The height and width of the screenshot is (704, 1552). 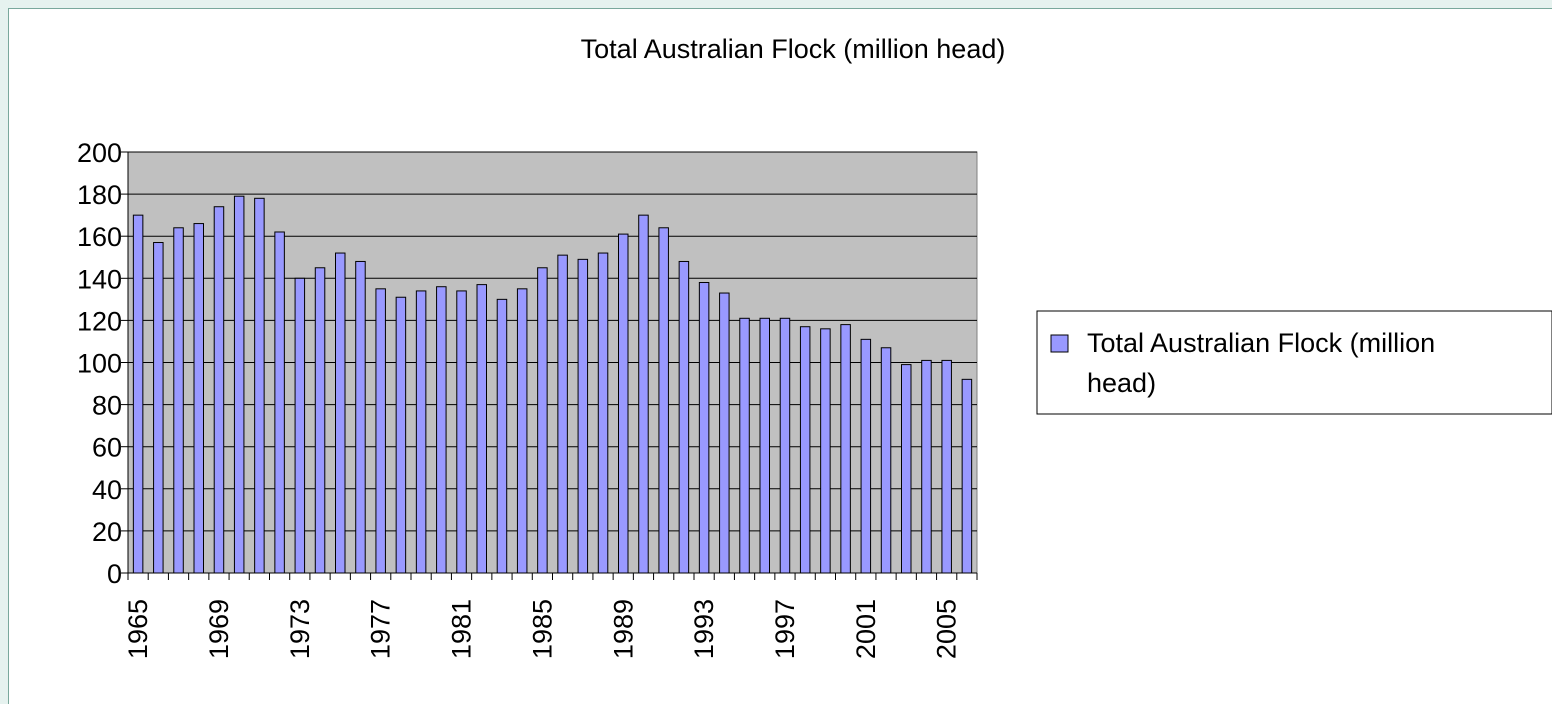 What do you see at coordinates (744, 445) in the screenshot?
I see `bar-1995` at bounding box center [744, 445].